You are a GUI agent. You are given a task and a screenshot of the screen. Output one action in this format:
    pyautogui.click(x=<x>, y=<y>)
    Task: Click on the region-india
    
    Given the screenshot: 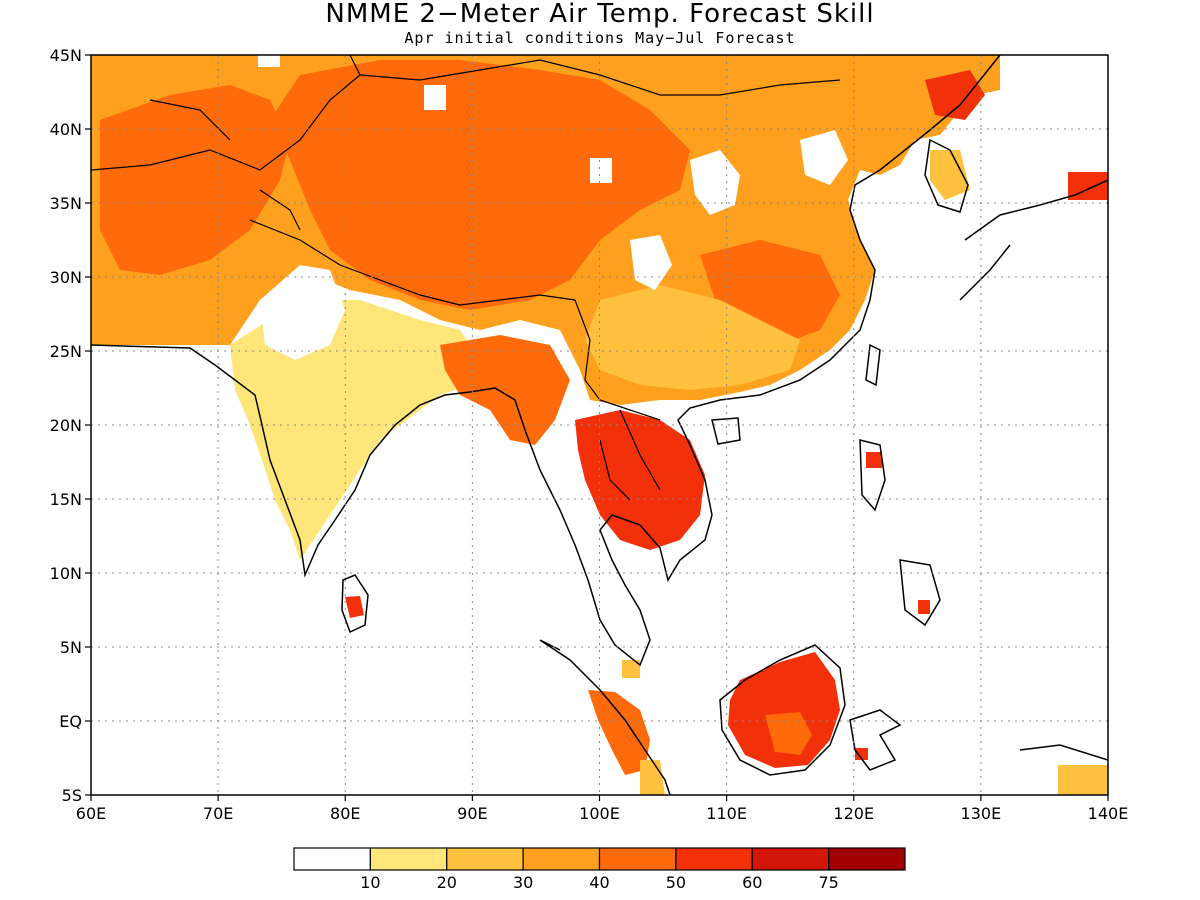 What is the action you would take?
    pyautogui.click(x=355, y=430)
    